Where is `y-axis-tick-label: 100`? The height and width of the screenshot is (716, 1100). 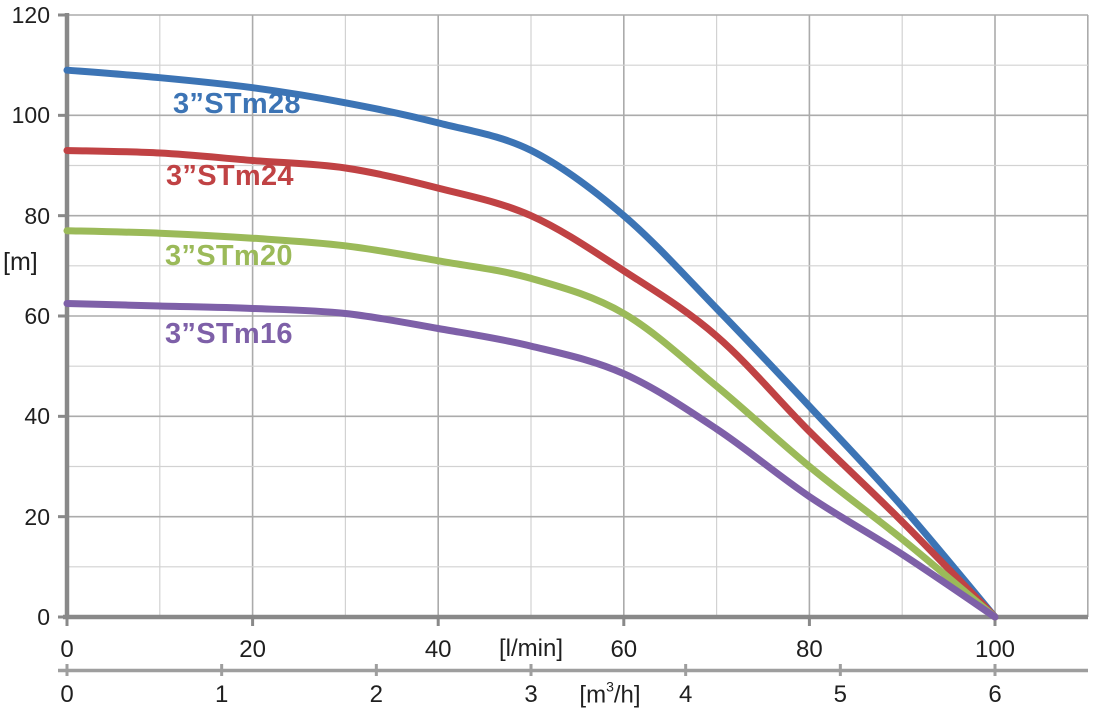 y-axis-tick-label: 100 is located at coordinates (30, 115).